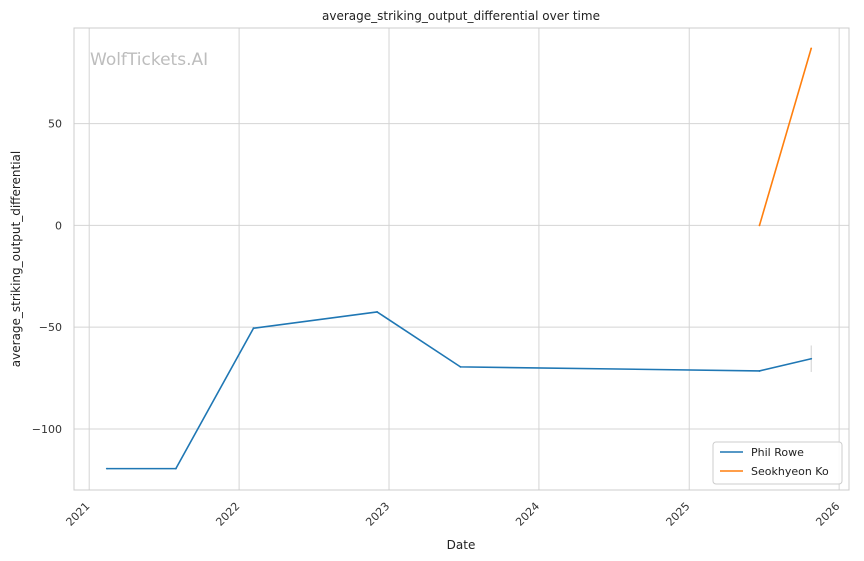  I want to click on legend: Phil Rowe Seokhyeon Ko, so click(777, 463).